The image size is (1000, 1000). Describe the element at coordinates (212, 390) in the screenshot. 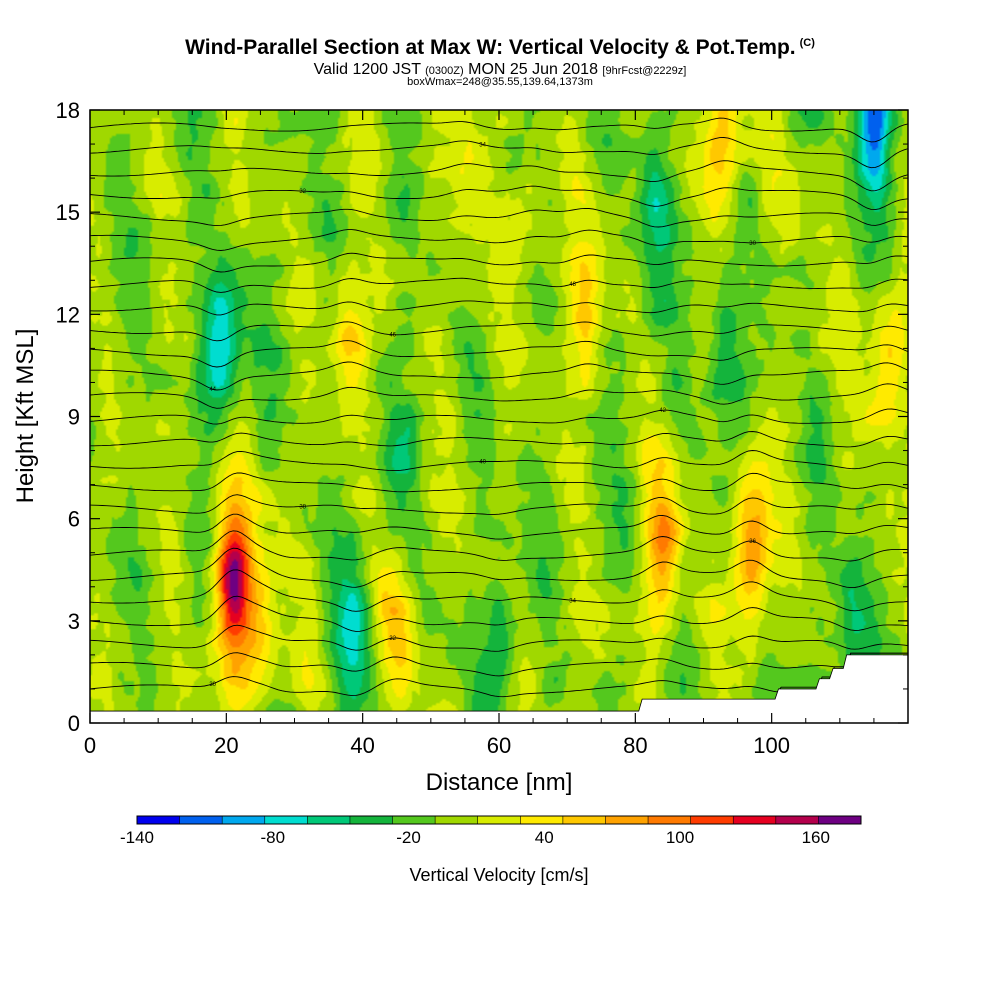

I see `isoline-label: 44` at that location.